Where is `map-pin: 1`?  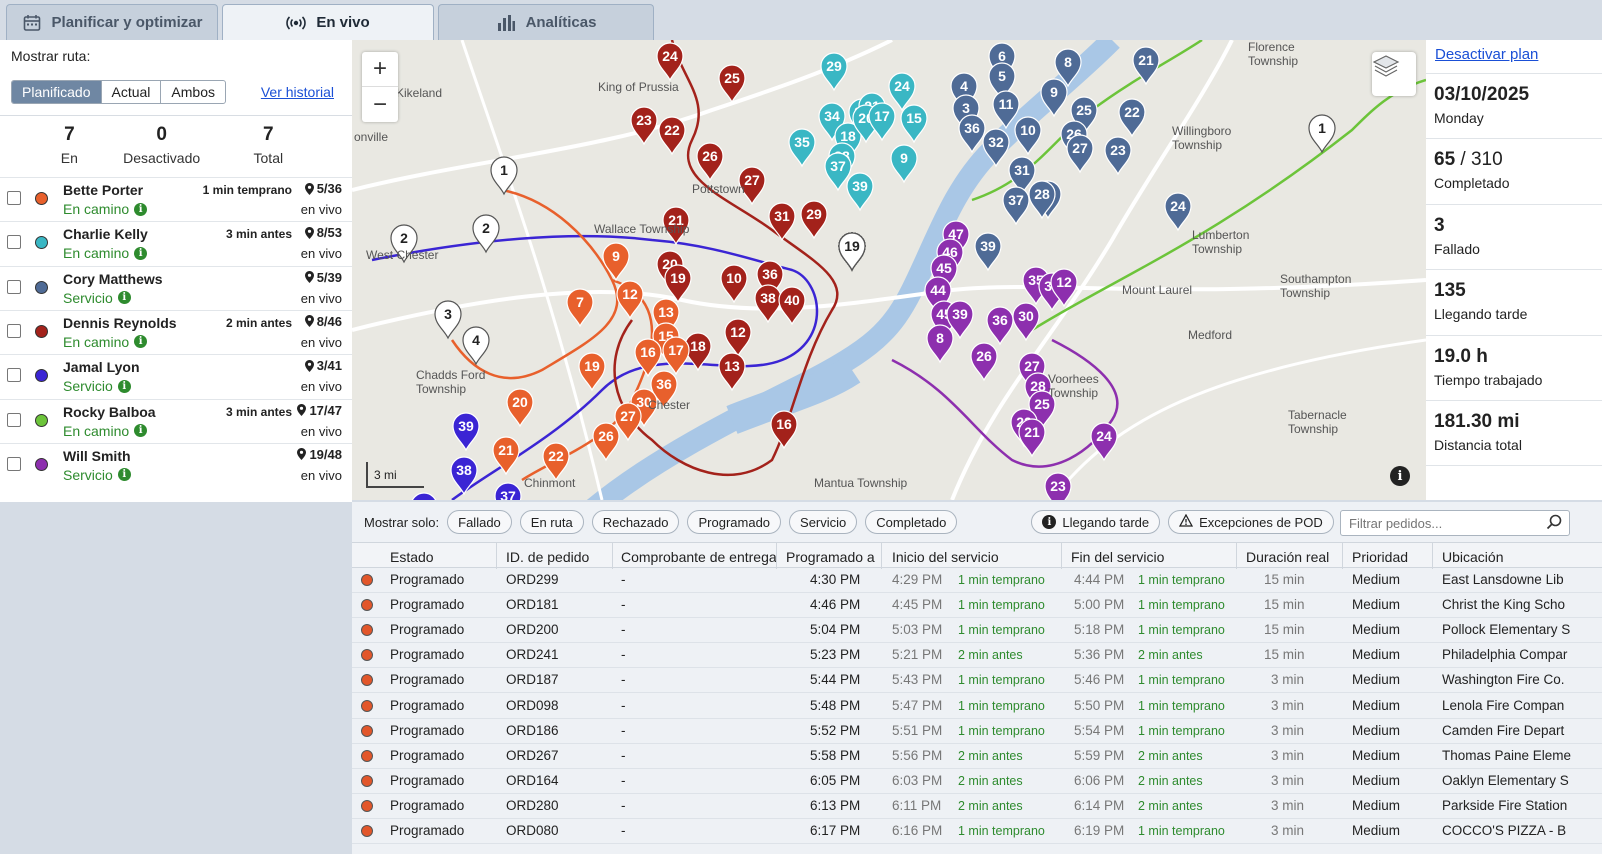 map-pin: 1 is located at coordinates (504, 176).